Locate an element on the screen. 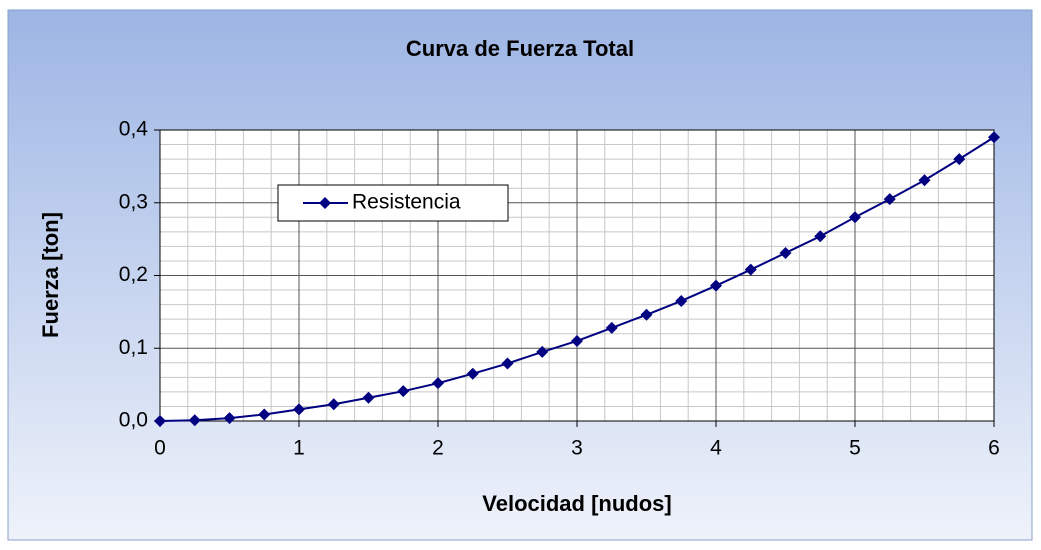 The image size is (1041, 550). y-tick-label: 0,3 is located at coordinates (133, 201).